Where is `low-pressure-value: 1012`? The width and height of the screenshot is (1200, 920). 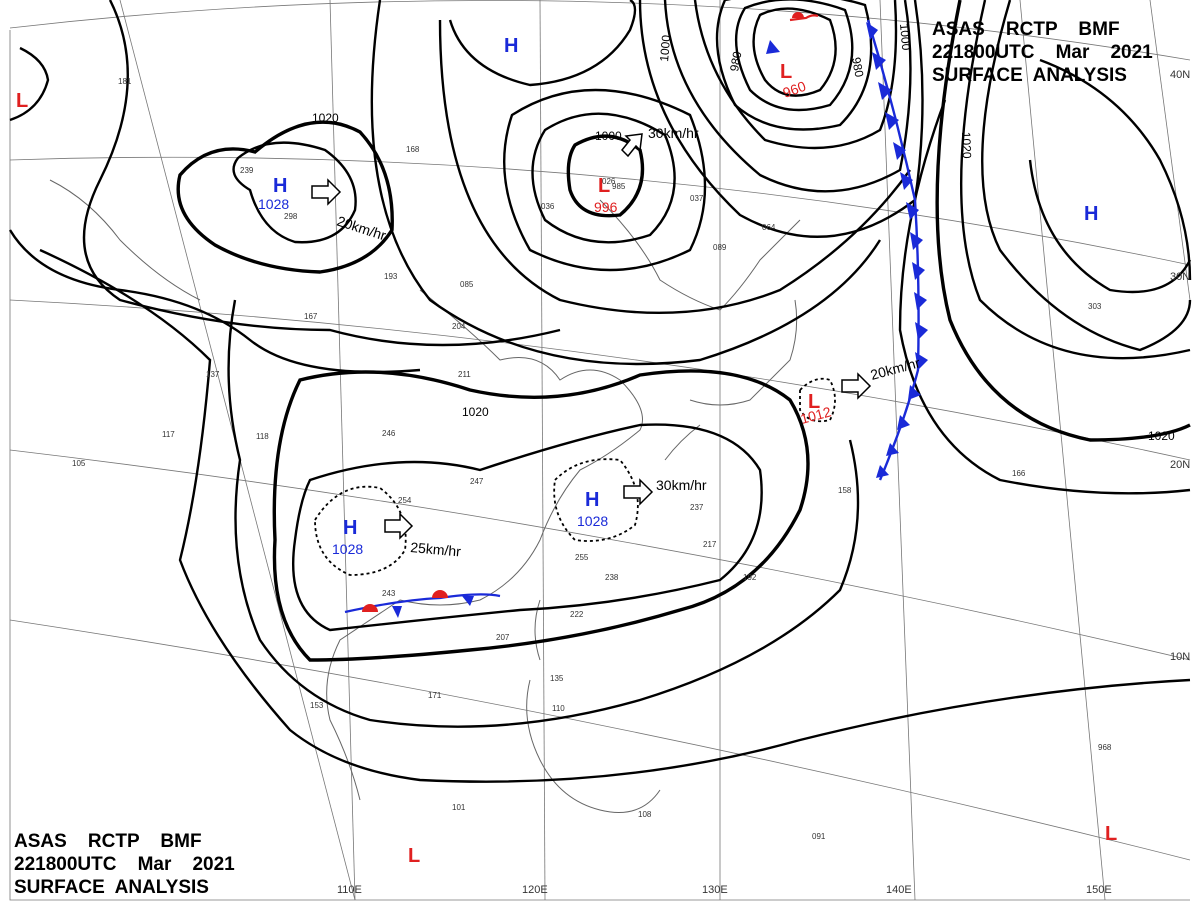
low-pressure-value: 1012 is located at coordinates (816, 415).